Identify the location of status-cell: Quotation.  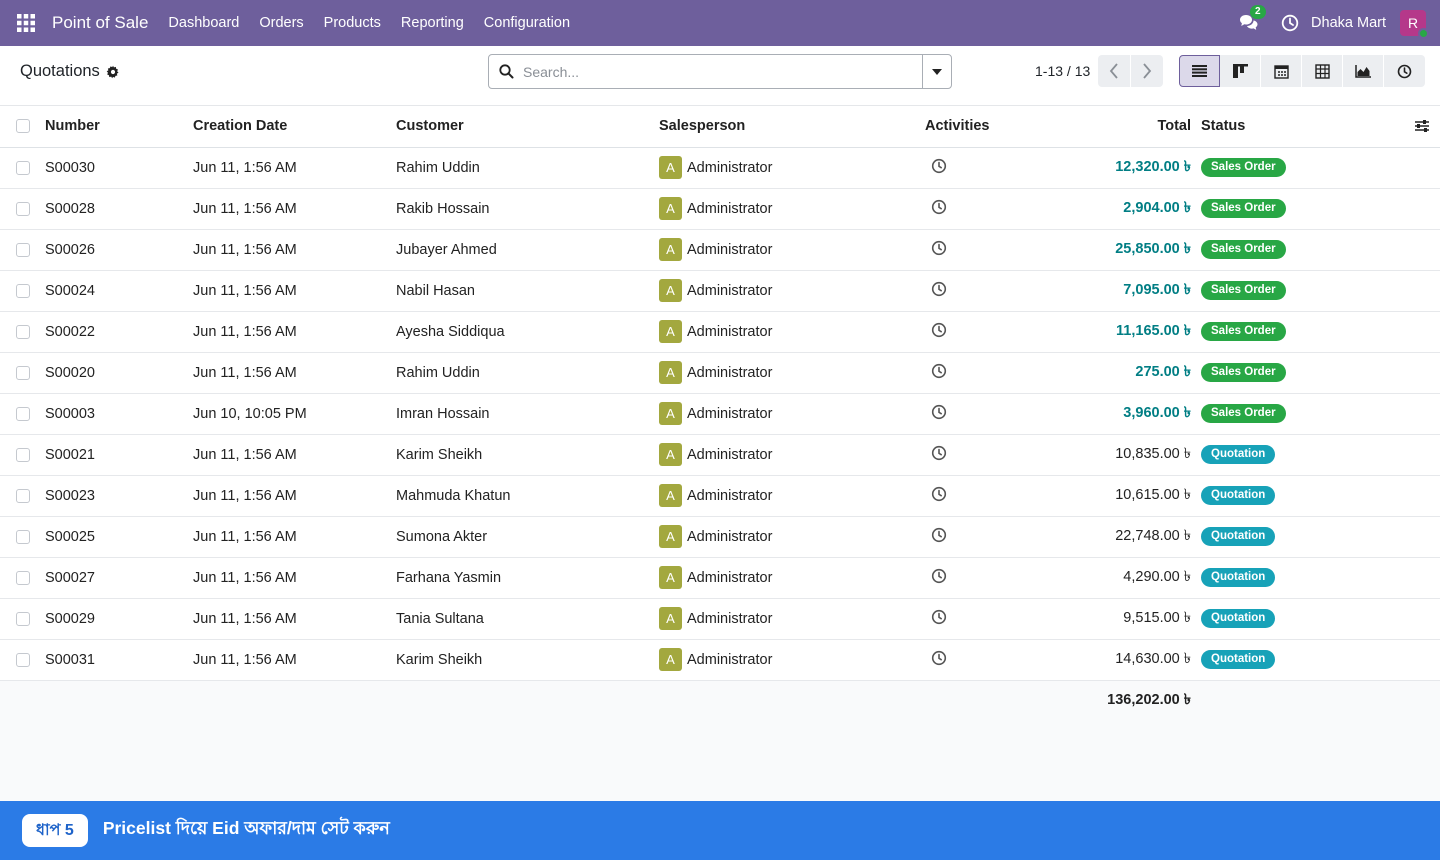
(1320, 619).